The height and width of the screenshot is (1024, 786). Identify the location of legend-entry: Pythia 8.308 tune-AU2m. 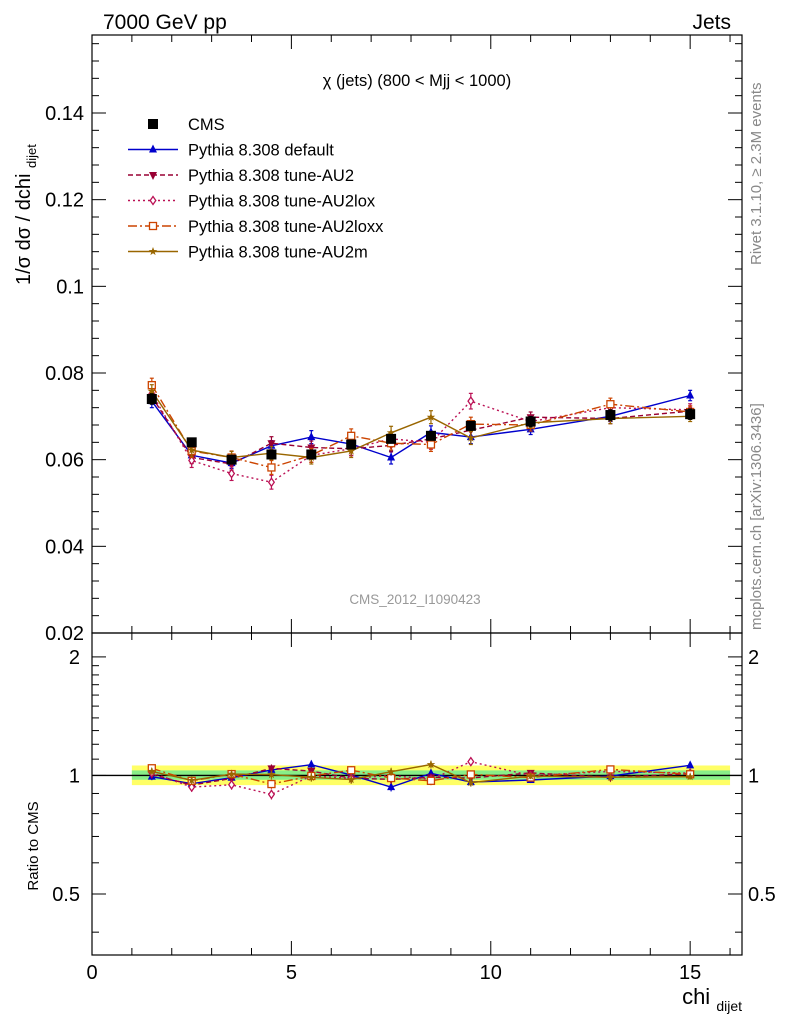
(248, 253).